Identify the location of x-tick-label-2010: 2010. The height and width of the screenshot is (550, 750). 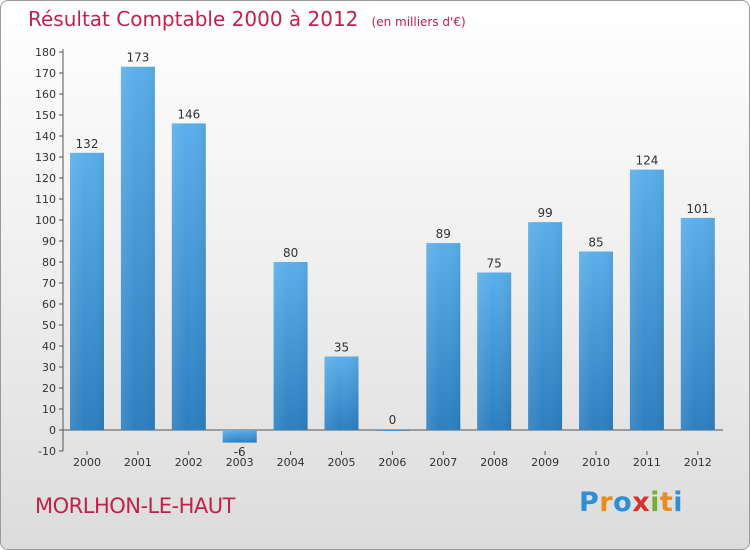
(596, 462).